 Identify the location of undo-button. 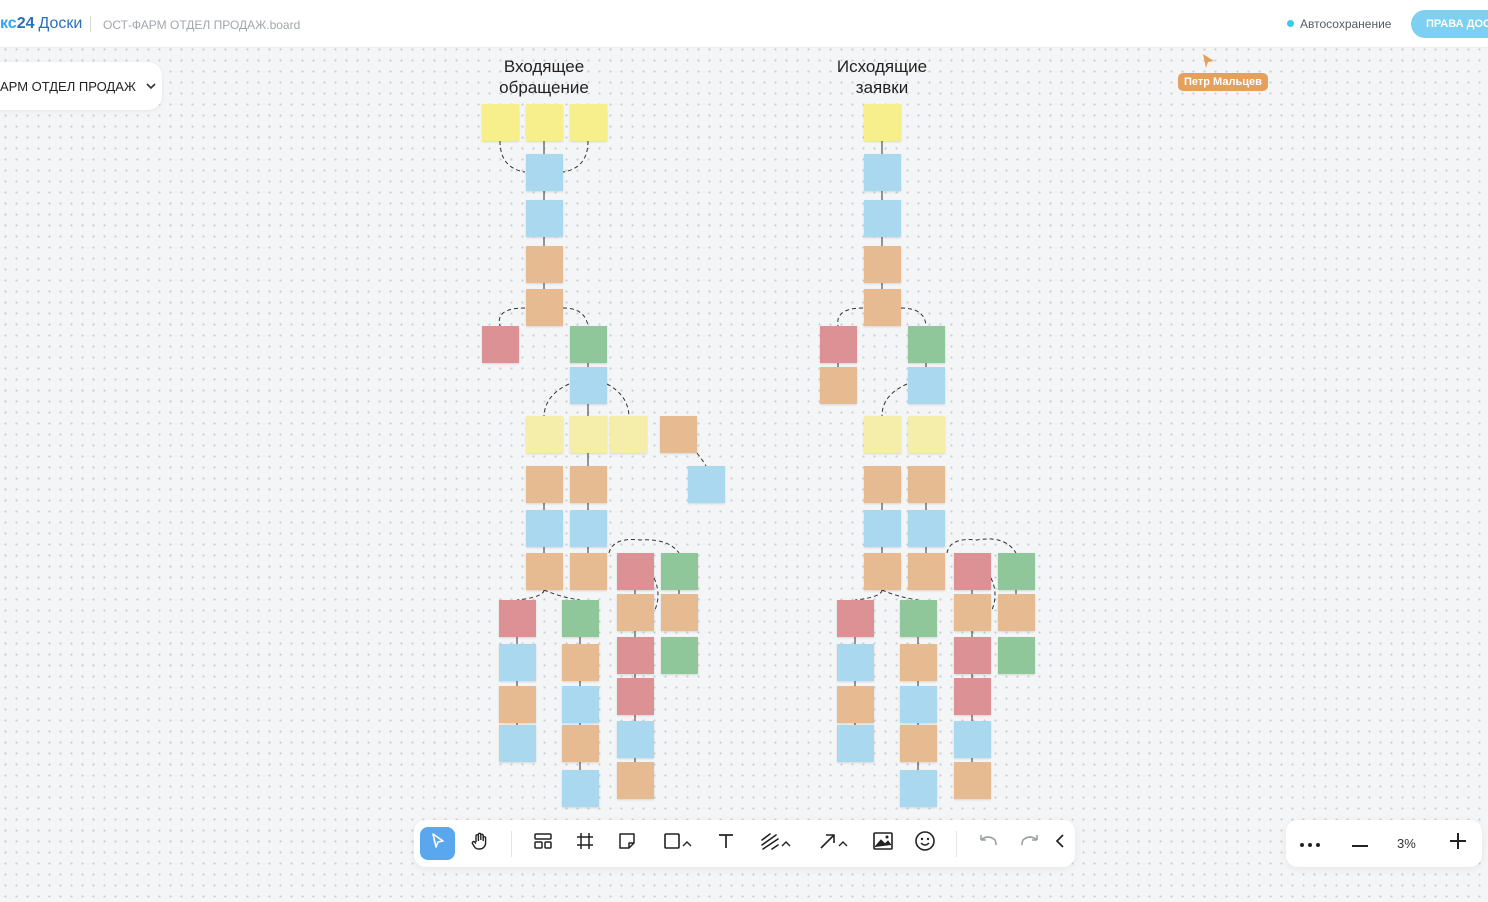
(988, 843).